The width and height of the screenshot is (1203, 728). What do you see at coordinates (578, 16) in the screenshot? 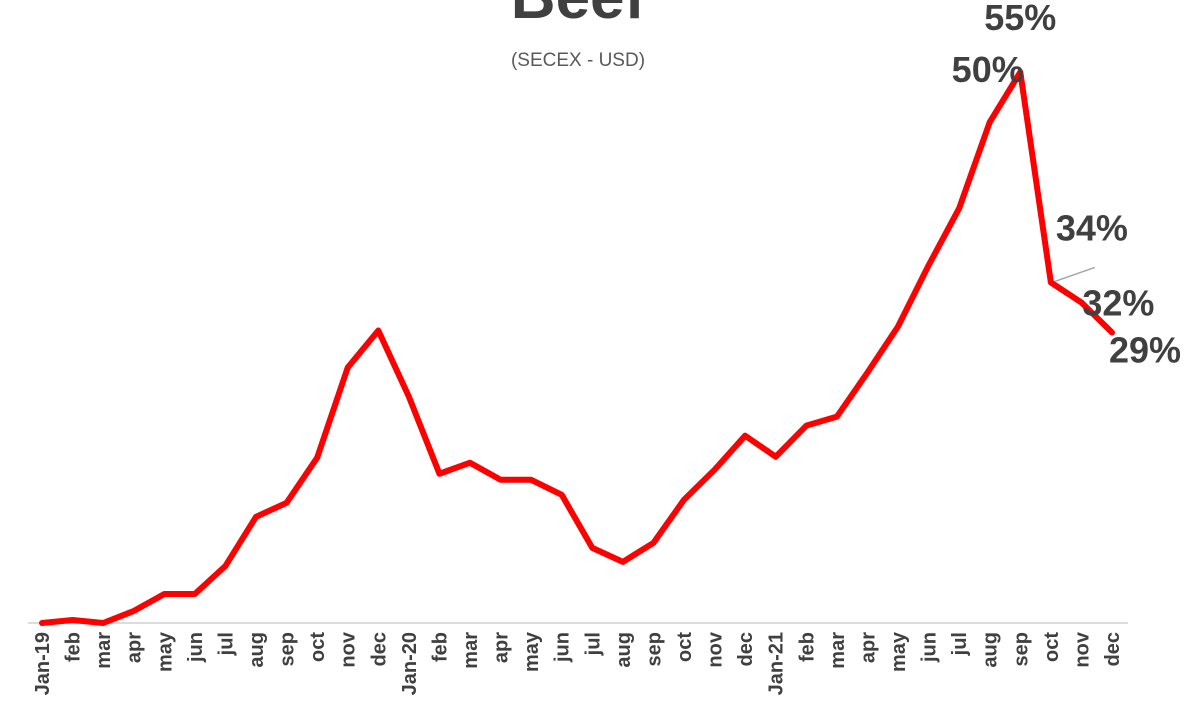
I see `chart-title: Beef` at bounding box center [578, 16].